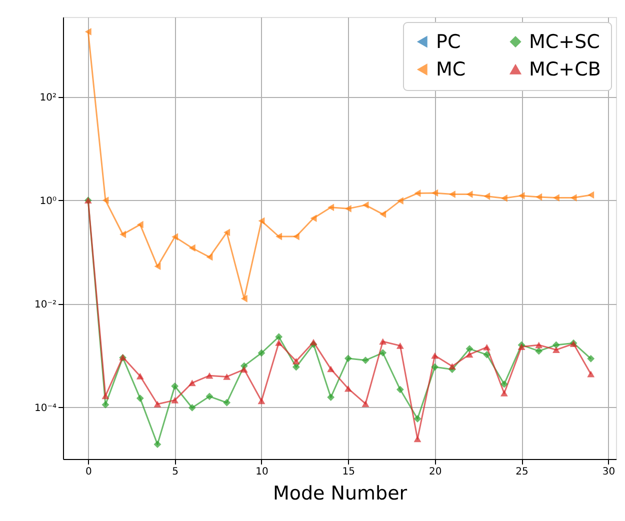 This screenshot has height=521, width=625. What do you see at coordinates (48, 201) in the screenshot?
I see `y-tick-label: 10⁰` at bounding box center [48, 201].